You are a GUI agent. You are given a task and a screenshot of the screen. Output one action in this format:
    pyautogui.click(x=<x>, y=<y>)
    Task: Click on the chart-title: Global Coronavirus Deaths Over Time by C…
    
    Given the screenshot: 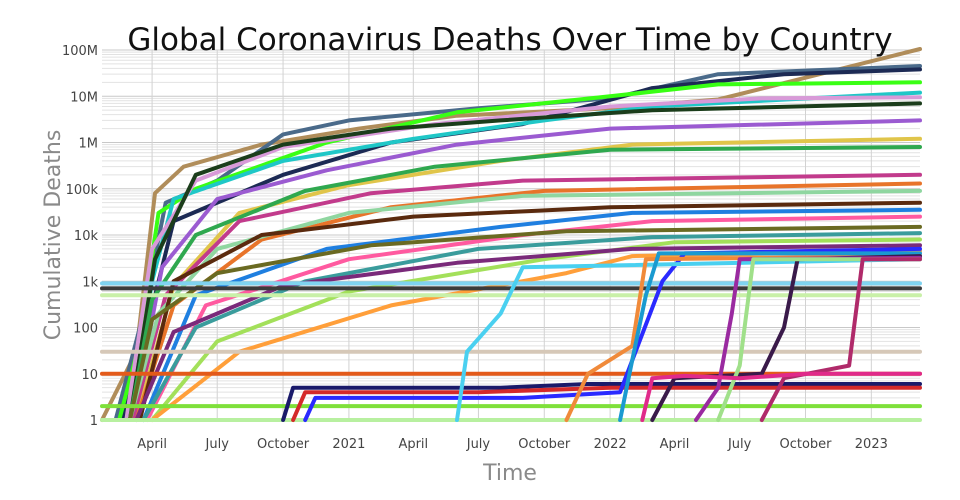 What is the action you would take?
    pyautogui.click(x=509, y=40)
    